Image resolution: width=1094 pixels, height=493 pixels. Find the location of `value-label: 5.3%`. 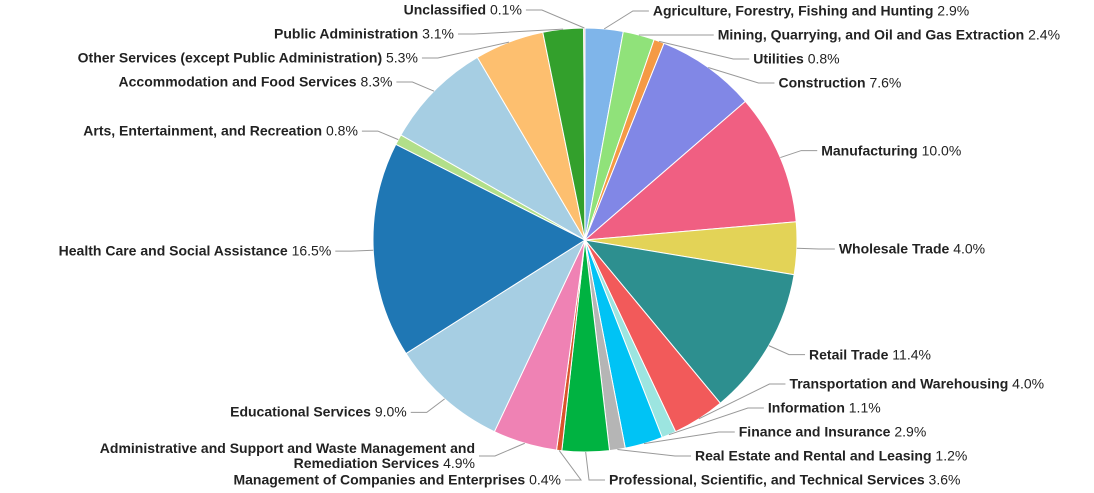

value-label: 5.3% is located at coordinates (402, 57).